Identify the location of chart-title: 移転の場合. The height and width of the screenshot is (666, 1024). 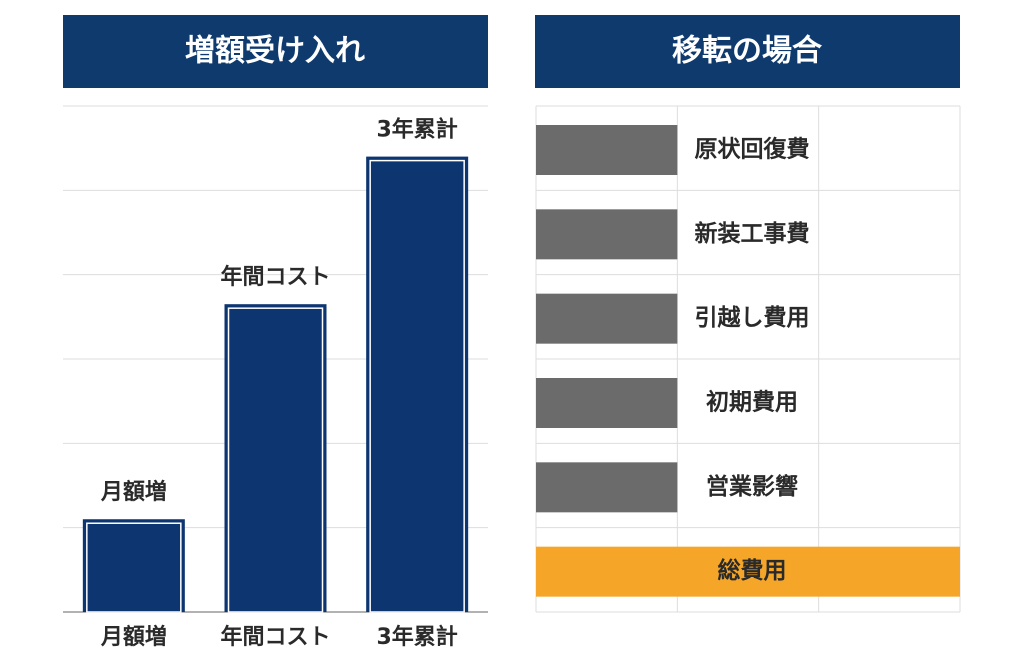
(747, 51).